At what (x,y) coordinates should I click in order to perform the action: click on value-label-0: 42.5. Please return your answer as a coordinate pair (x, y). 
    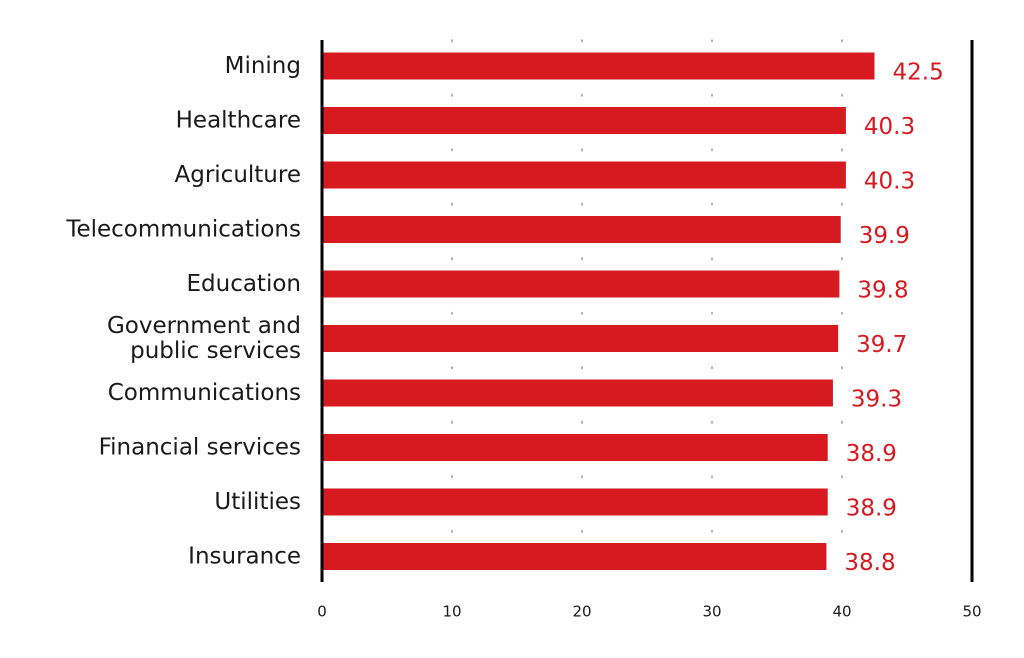
    Looking at the image, I should click on (918, 73).